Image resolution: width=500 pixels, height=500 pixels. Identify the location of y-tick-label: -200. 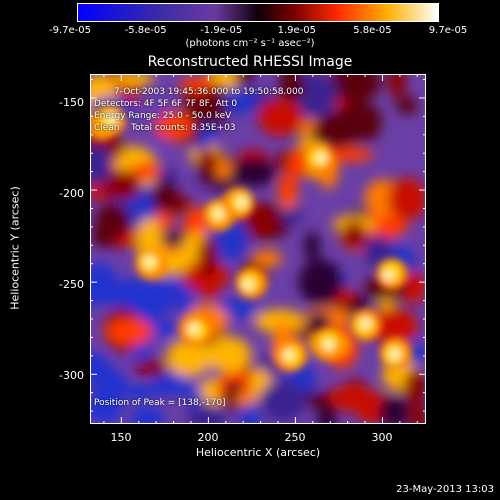
(71, 193).